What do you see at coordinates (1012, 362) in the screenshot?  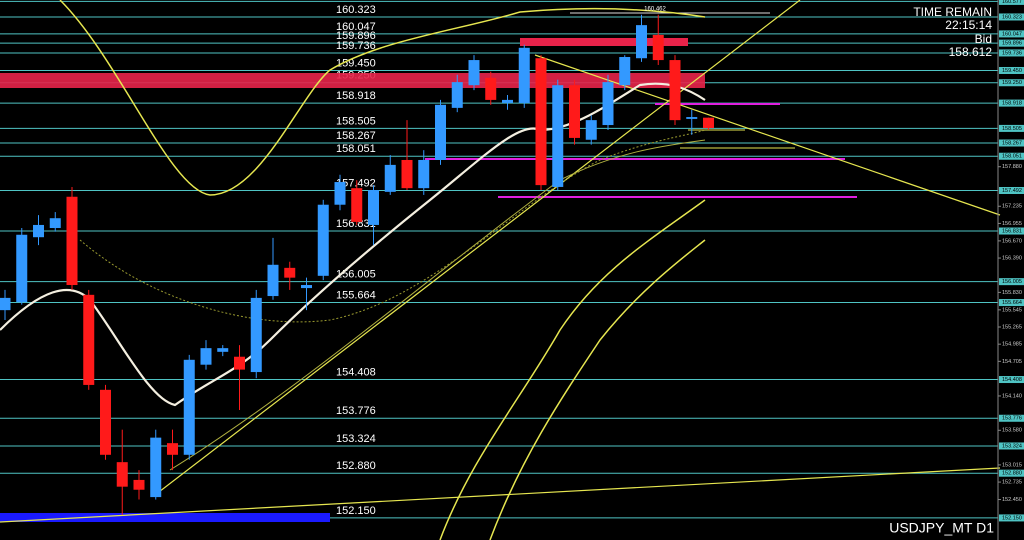 I see `y-tick-label: 154.705` at bounding box center [1012, 362].